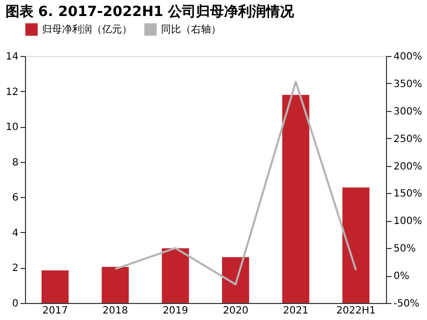 This screenshot has width=427, height=320. I want to click on x-tick-label: 2017, so click(55, 311).